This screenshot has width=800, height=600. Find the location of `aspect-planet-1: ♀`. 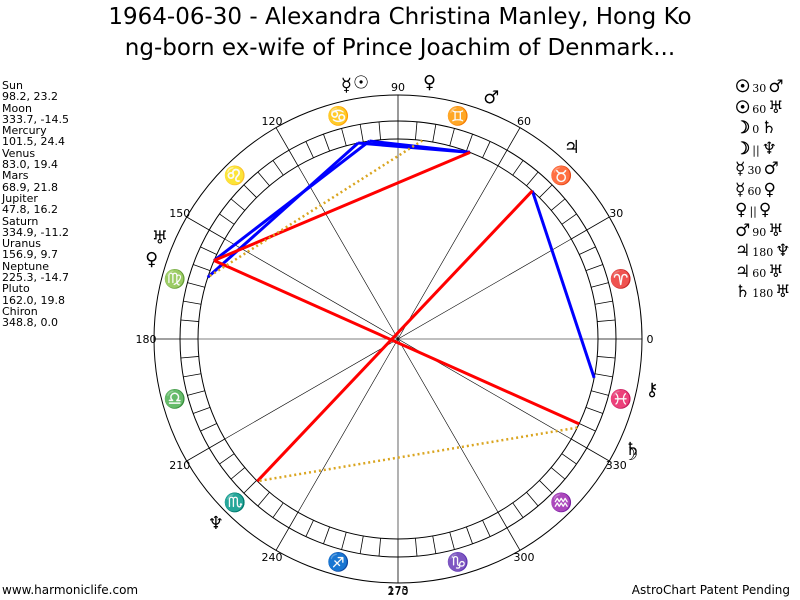

aspect-planet-1: ♀ is located at coordinates (741, 210).